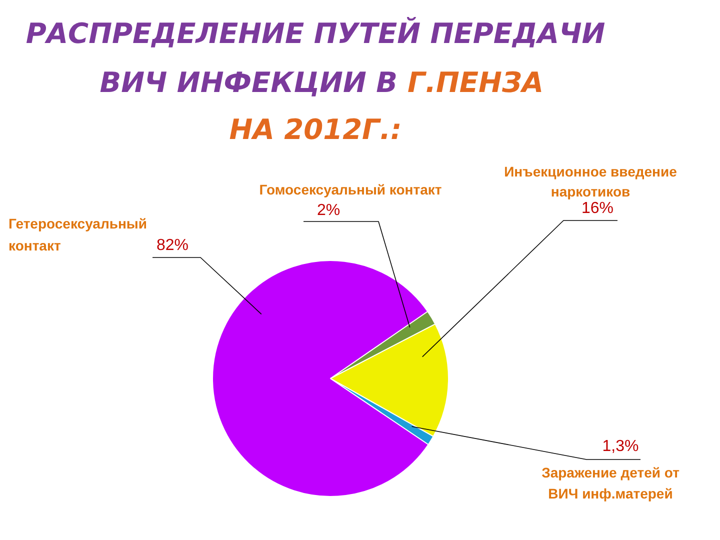 This screenshot has height=540, width=720. Describe the element at coordinates (591, 182) in the screenshot. I see `slice-label: Инъекционное введение наркотиков` at that location.